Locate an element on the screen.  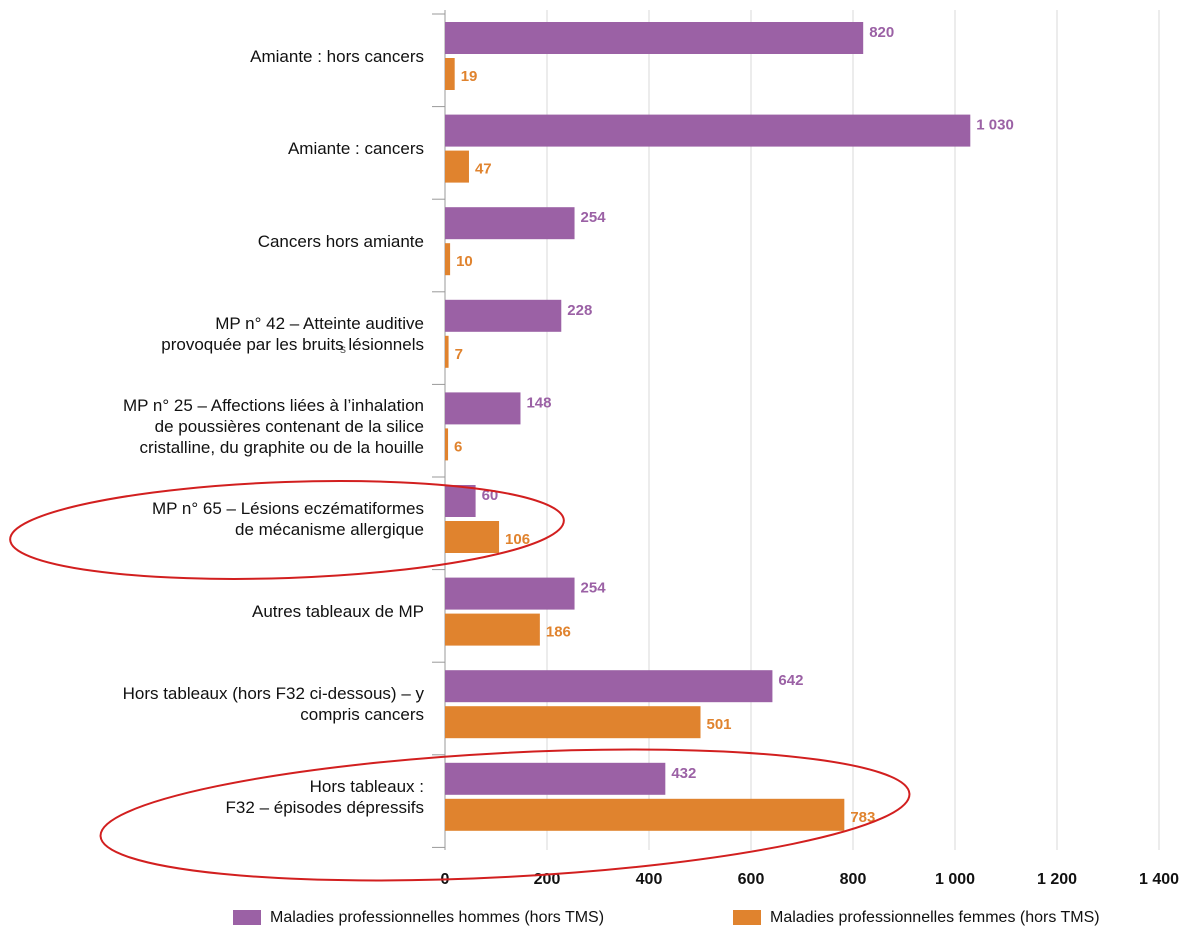
stray-text: s is located at coordinates (343, 349).